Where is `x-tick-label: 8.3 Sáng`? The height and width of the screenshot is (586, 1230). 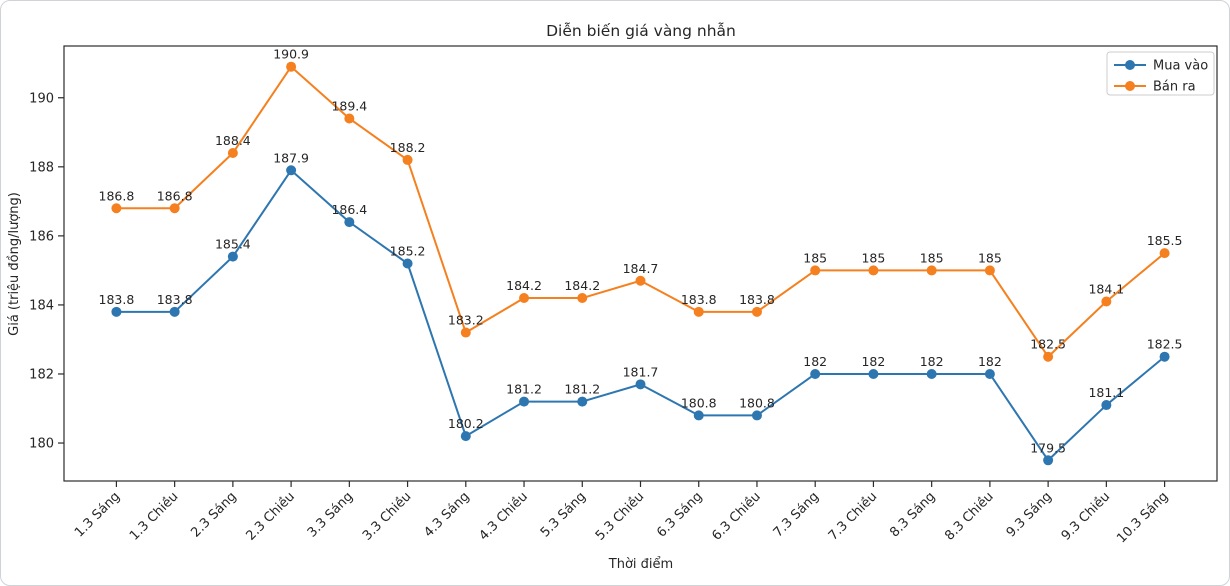
x-tick-label: 8.3 Sáng is located at coordinates (912, 514).